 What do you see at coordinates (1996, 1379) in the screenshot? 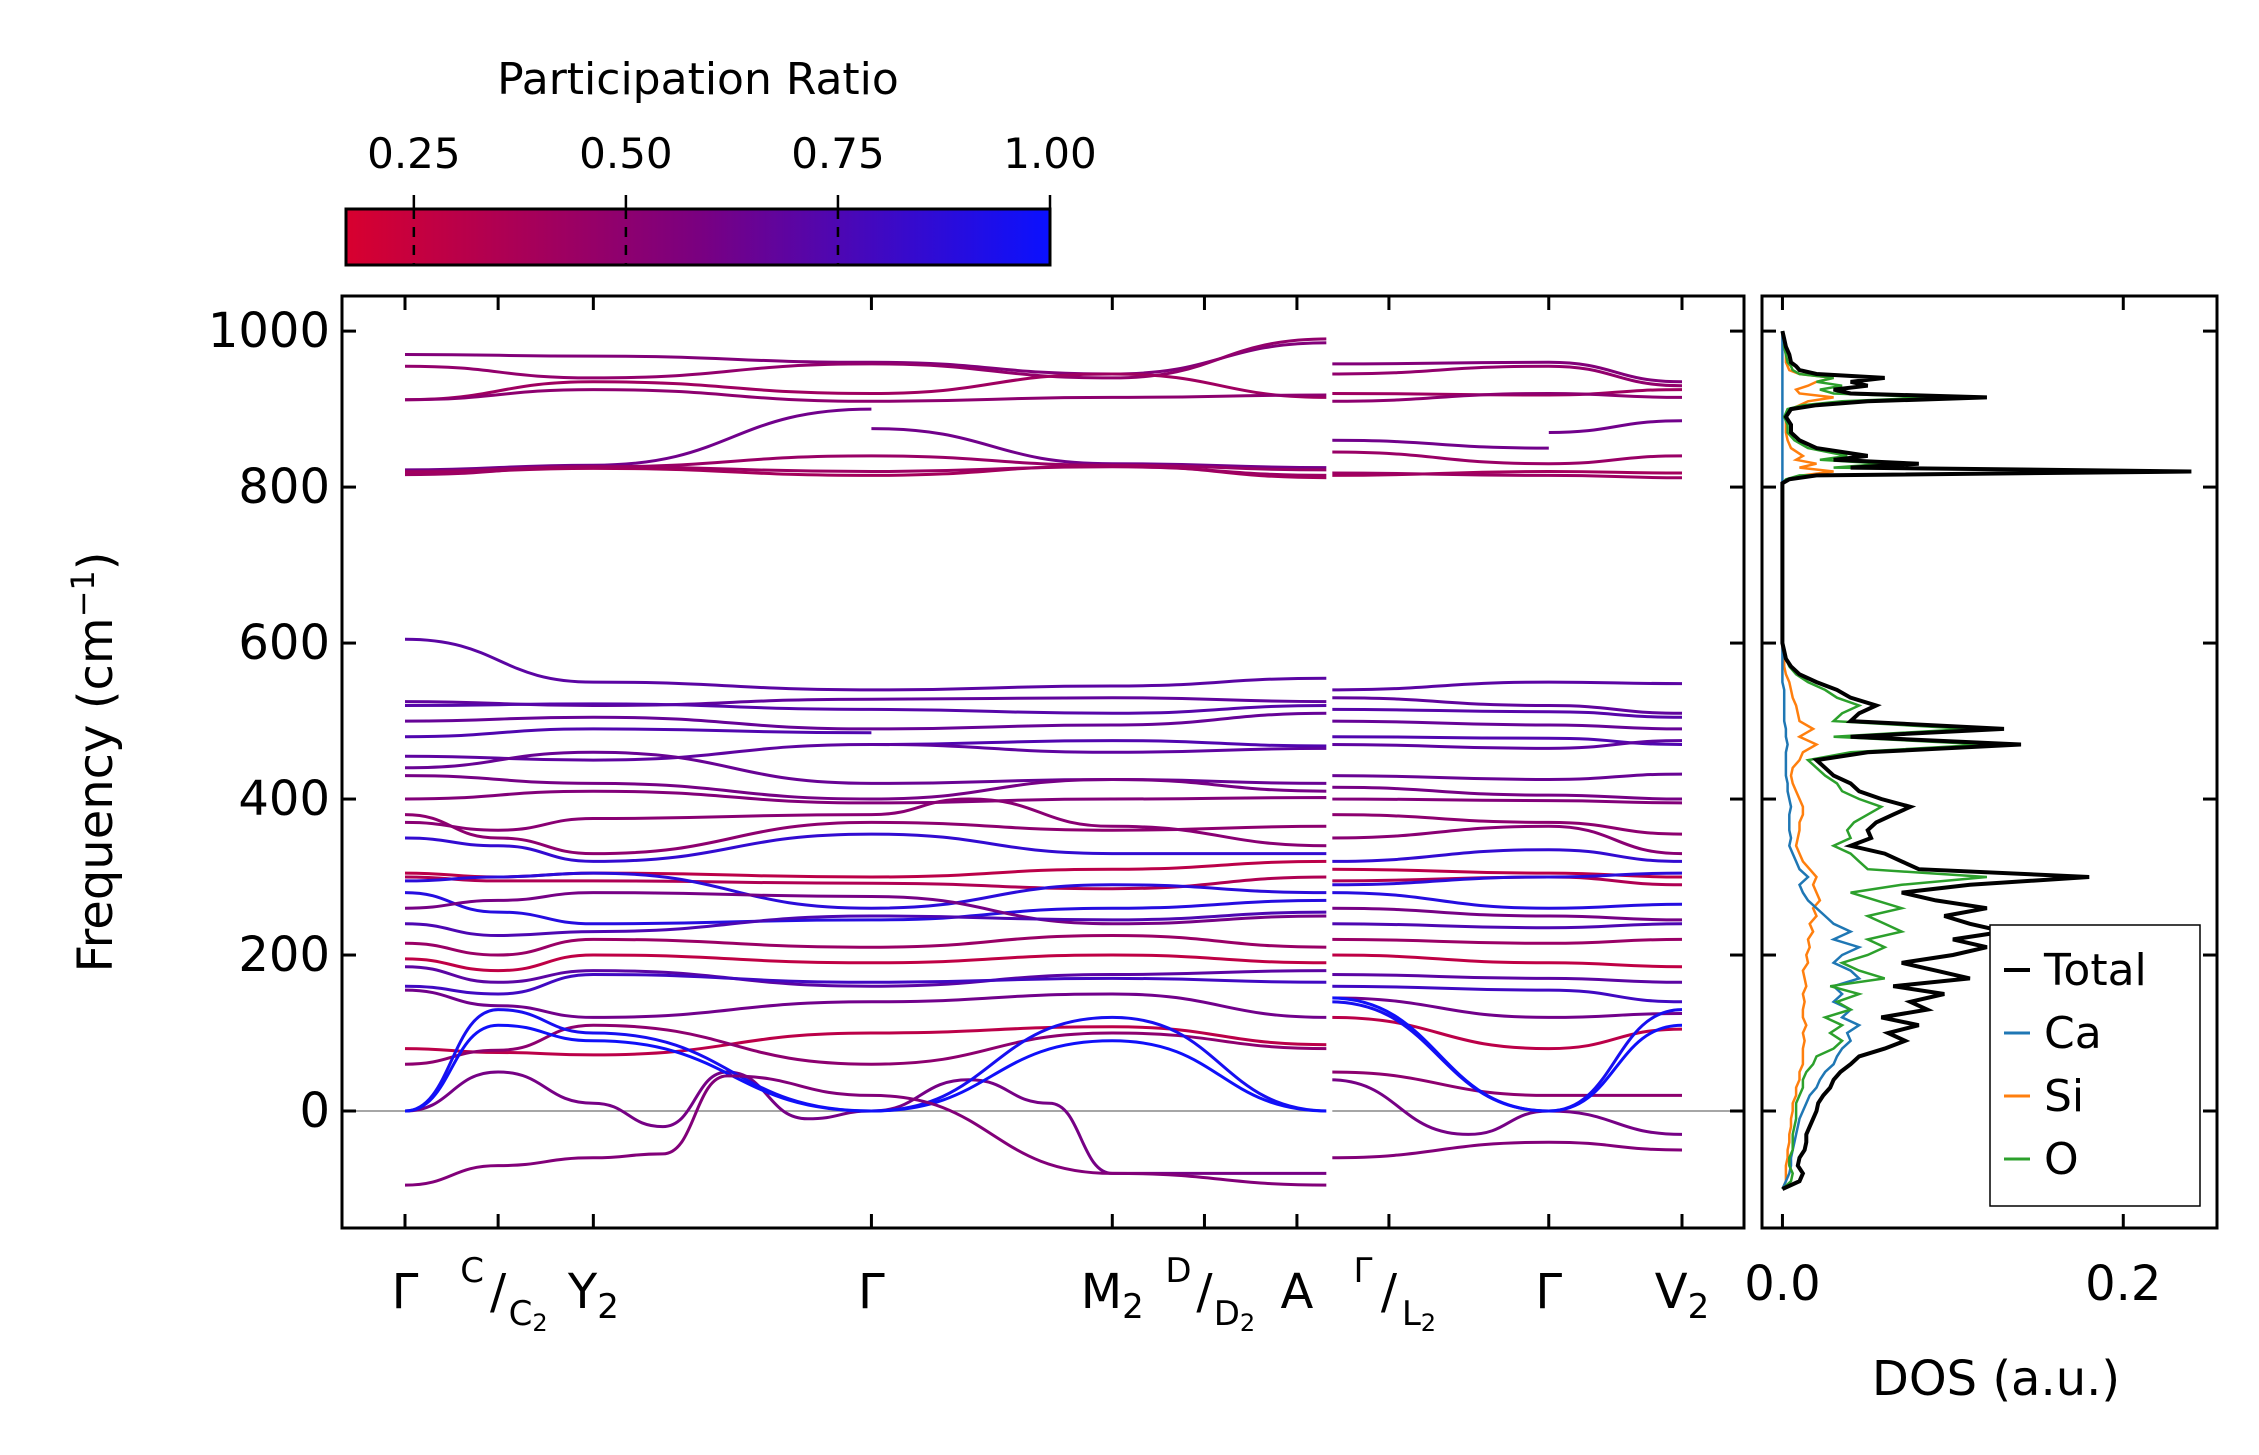
I see `dos-x-axis-label: DOS (a.u.)` at bounding box center [1996, 1379].